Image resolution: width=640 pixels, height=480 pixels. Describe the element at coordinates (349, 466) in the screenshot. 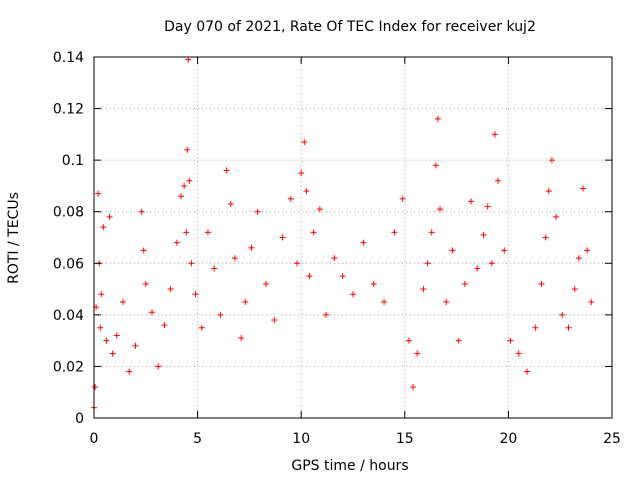

I see `x-axis-title: GPS time / hours` at that location.